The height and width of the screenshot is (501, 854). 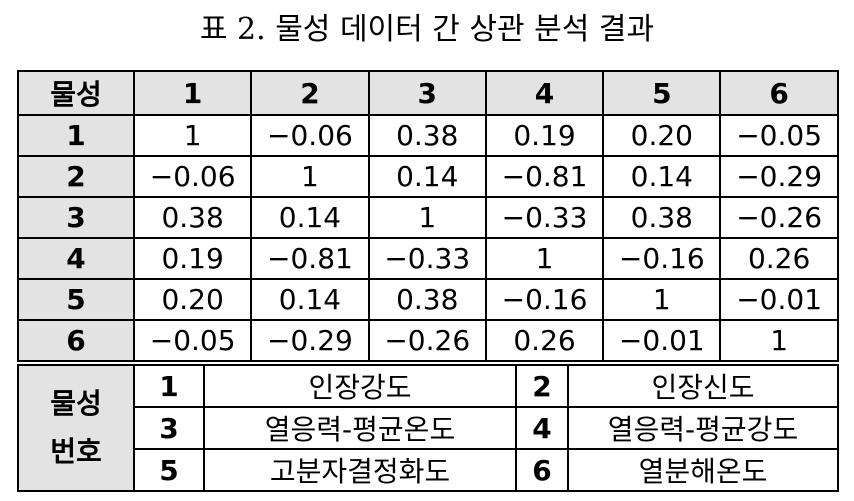 I want to click on legend-row: 5 고분자결정화도 6 열분해온도, so click(x=428, y=470).